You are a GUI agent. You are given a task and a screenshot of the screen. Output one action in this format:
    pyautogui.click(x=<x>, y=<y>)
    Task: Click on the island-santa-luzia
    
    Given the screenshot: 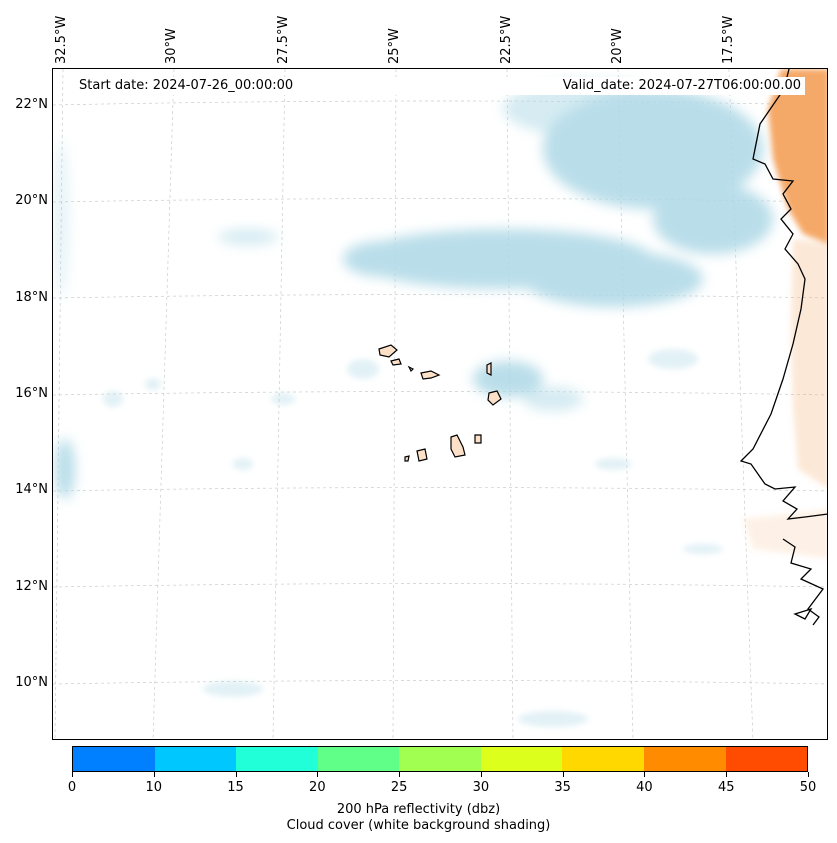 What is the action you would take?
    pyautogui.click(x=411, y=369)
    